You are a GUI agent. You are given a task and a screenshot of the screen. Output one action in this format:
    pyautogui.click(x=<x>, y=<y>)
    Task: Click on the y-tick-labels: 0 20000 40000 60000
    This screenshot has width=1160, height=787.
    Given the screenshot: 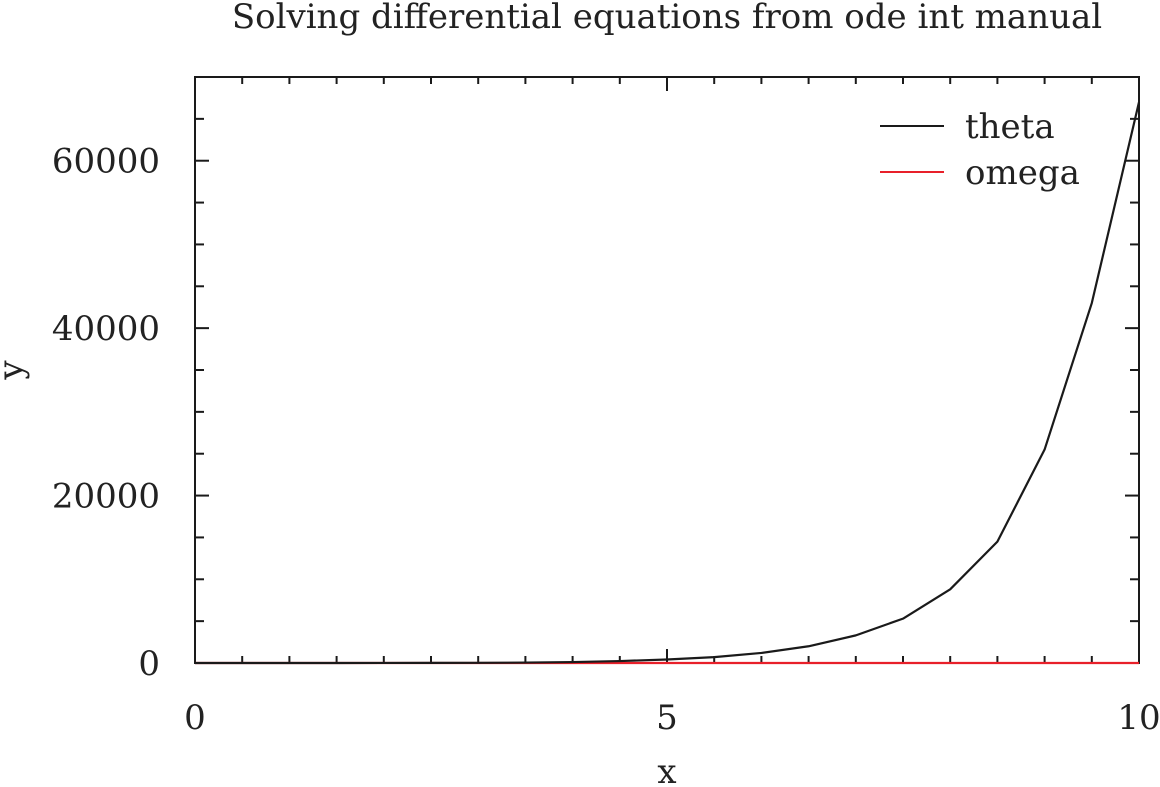 What is the action you would take?
    pyautogui.click(x=106, y=413)
    